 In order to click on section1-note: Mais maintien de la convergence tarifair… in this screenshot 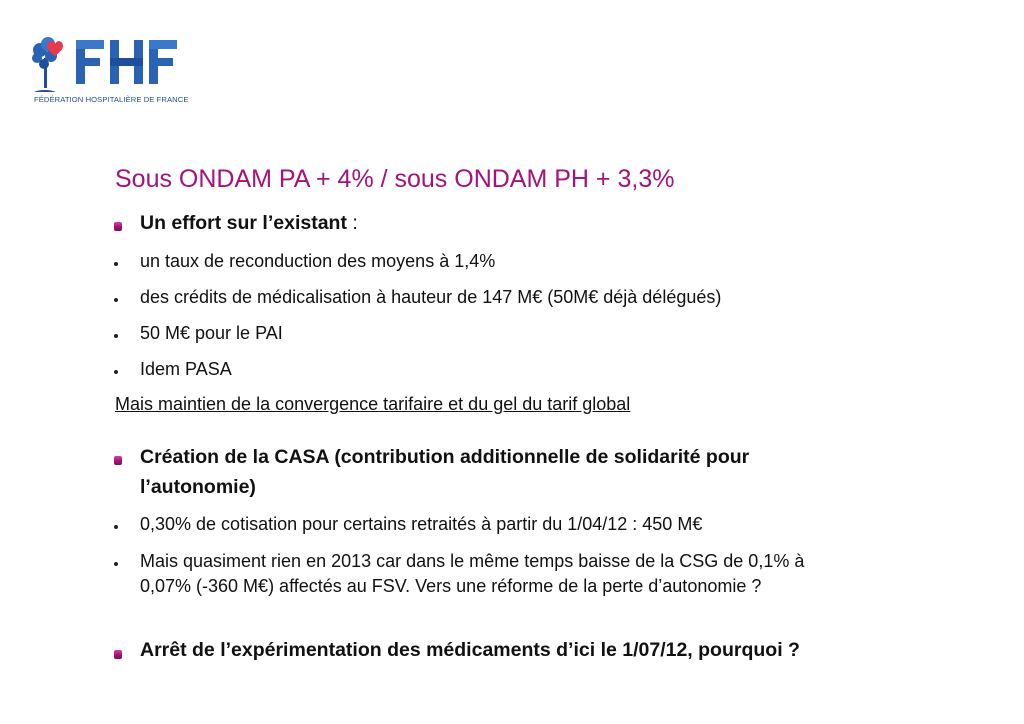, I will do `click(373, 404)`.